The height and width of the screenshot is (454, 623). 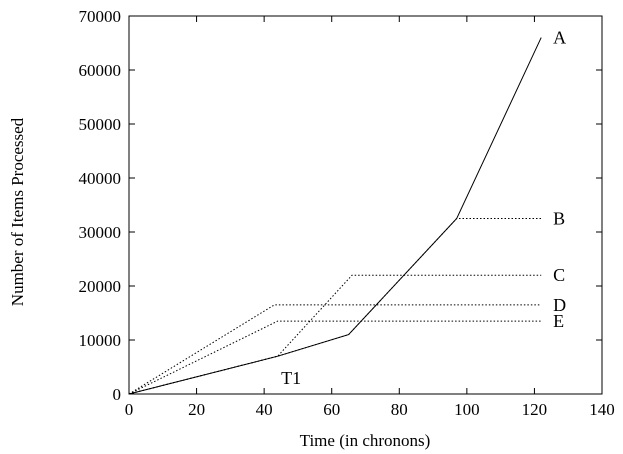 What do you see at coordinates (365, 440) in the screenshot?
I see `x-axis-title: Time (in chronons)` at bounding box center [365, 440].